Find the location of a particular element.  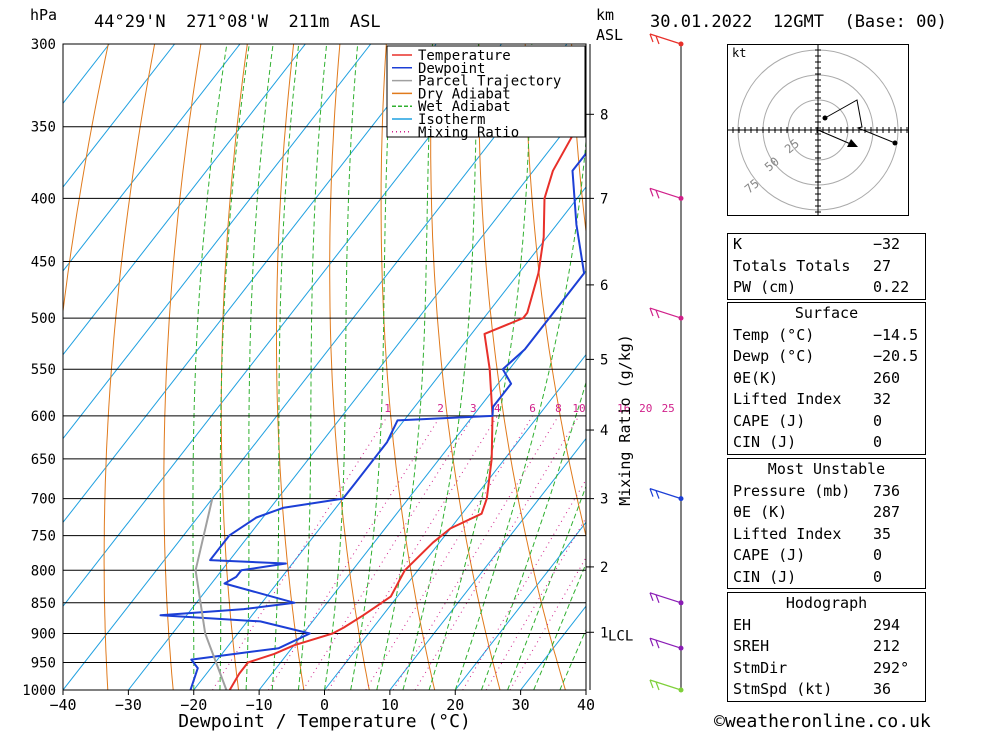

legend-label: Temperature is located at coordinates (464, 56).